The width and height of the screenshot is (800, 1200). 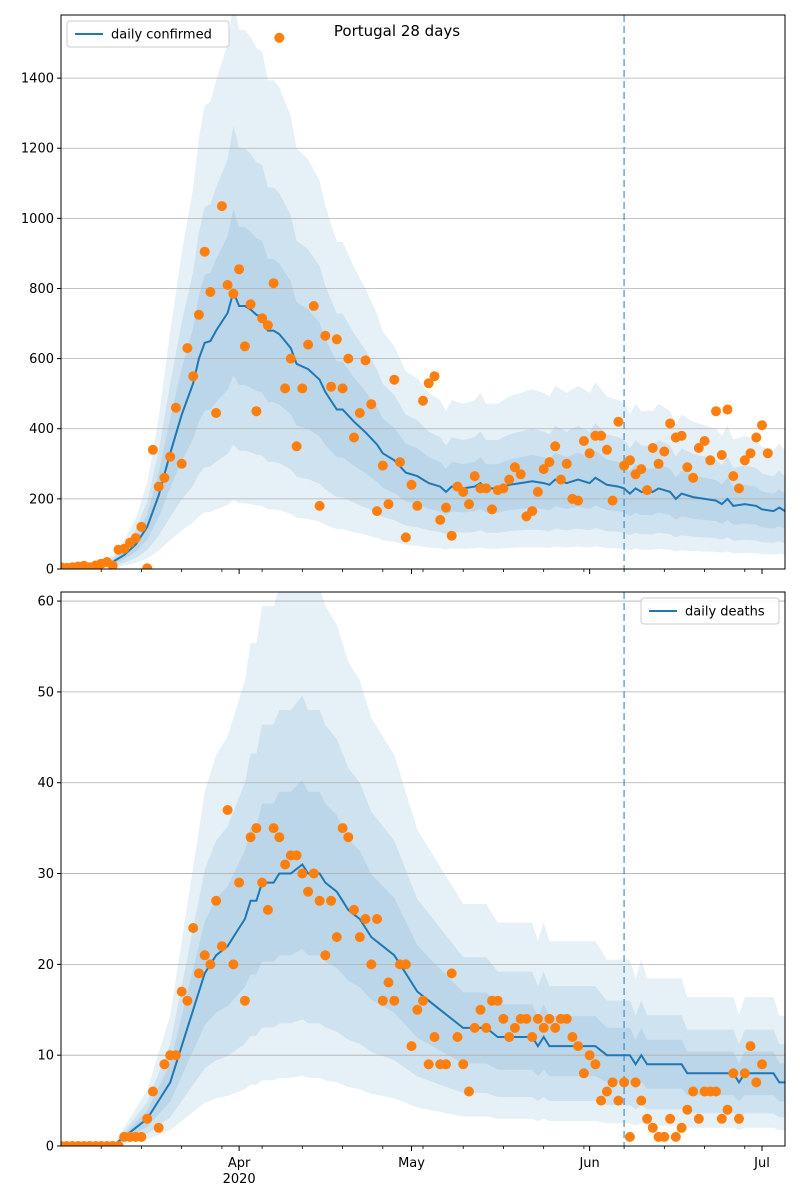 What do you see at coordinates (45, 874) in the screenshot?
I see `y-tick-label: 30` at bounding box center [45, 874].